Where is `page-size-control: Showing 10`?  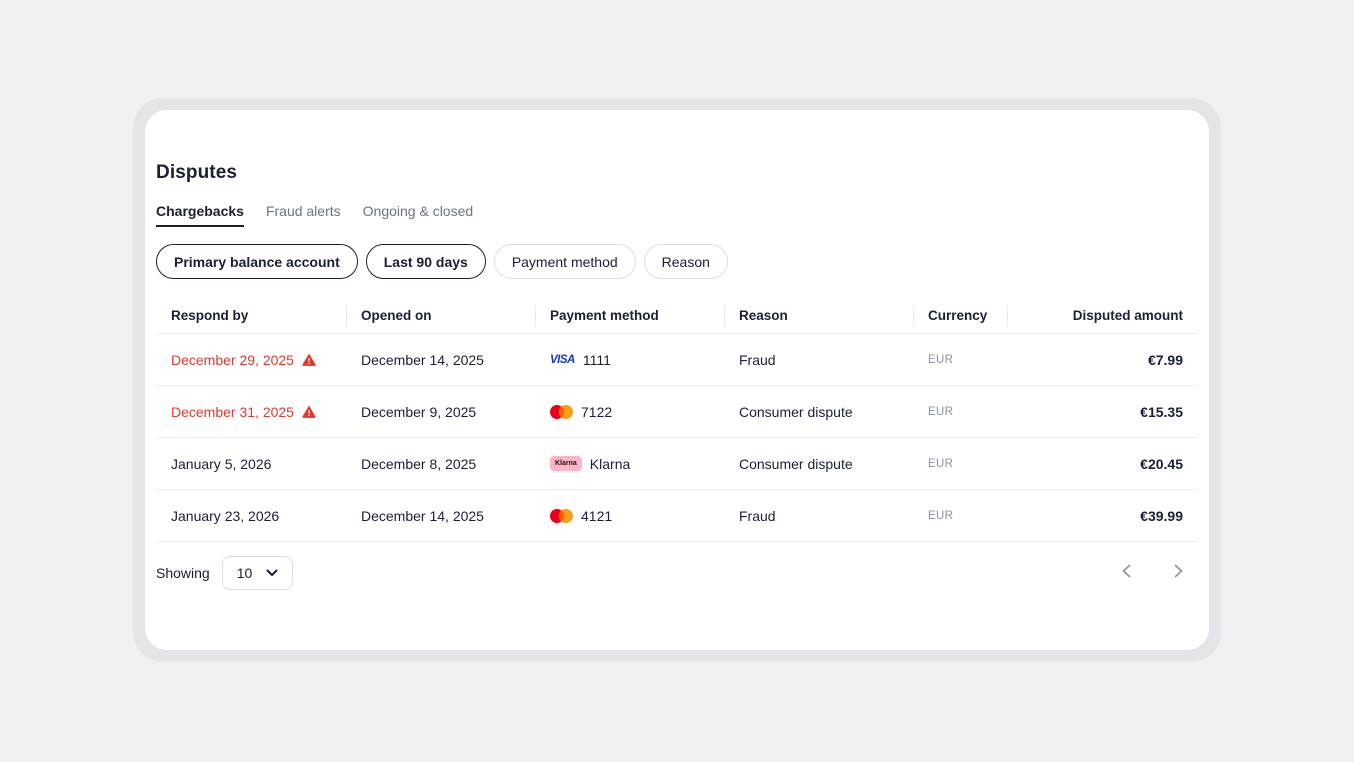 page-size-control: Showing 10 is located at coordinates (225, 573).